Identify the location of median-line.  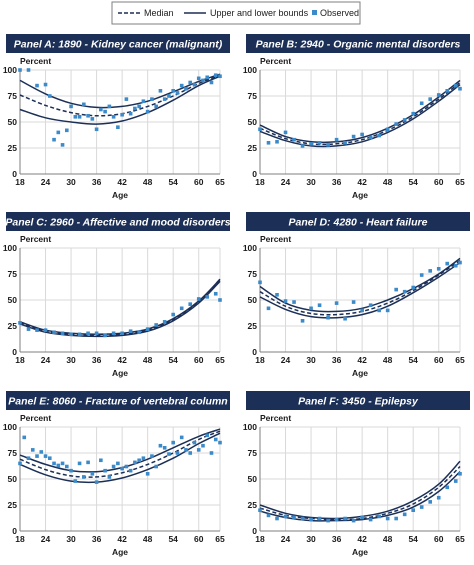
(360, 287).